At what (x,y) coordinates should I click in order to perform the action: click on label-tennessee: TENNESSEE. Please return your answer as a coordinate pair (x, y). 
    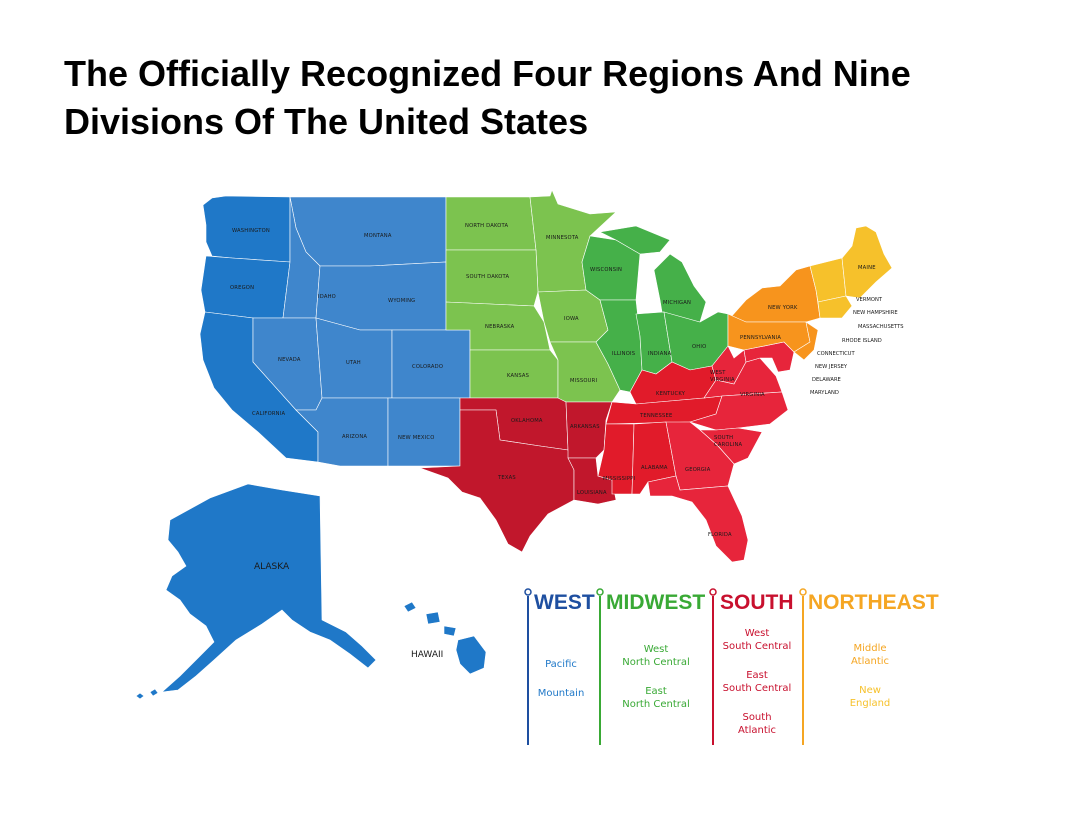
    Looking at the image, I should click on (655, 416).